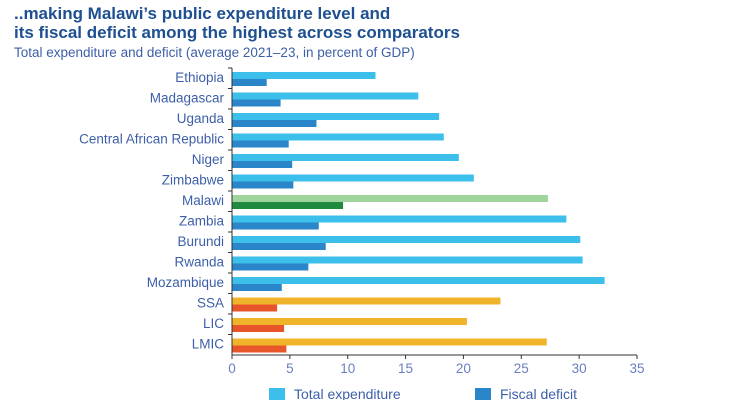 The width and height of the screenshot is (730, 400). Describe the element at coordinates (347, 393) in the screenshot. I see `legend-label-total-expenditure: Total expenditure` at that location.